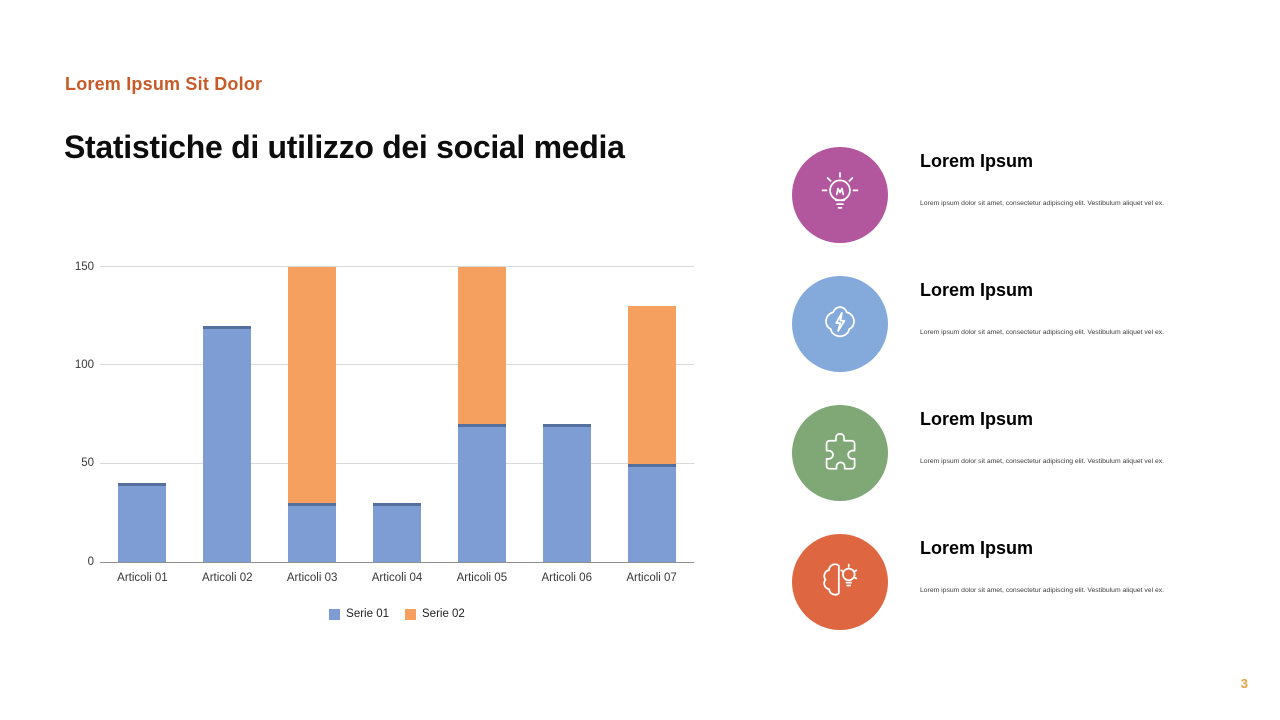  What do you see at coordinates (840, 195) in the screenshot?
I see `idea-head-icon` at bounding box center [840, 195].